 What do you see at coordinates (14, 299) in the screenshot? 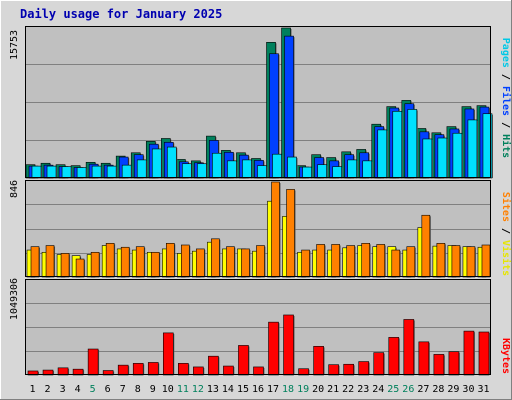
I see `kbytes-max-label: 1049306` at bounding box center [14, 299].